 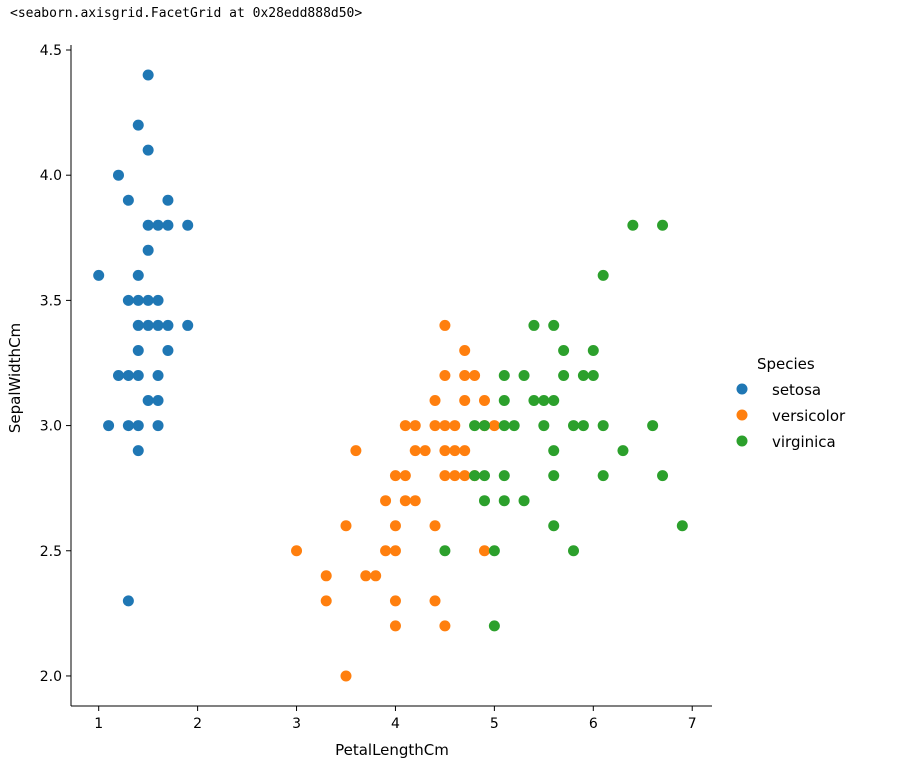 What do you see at coordinates (51, 176) in the screenshot?
I see `y-tick-label: 4.0` at bounding box center [51, 176].